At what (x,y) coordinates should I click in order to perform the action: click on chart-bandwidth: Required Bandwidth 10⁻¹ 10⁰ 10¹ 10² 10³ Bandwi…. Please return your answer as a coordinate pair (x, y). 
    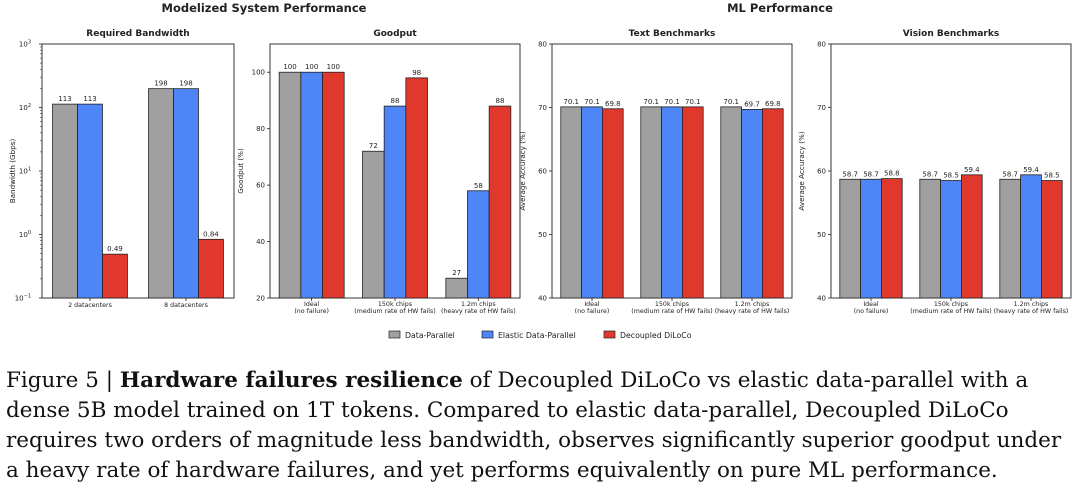
    Looking at the image, I should click on (121, 169).